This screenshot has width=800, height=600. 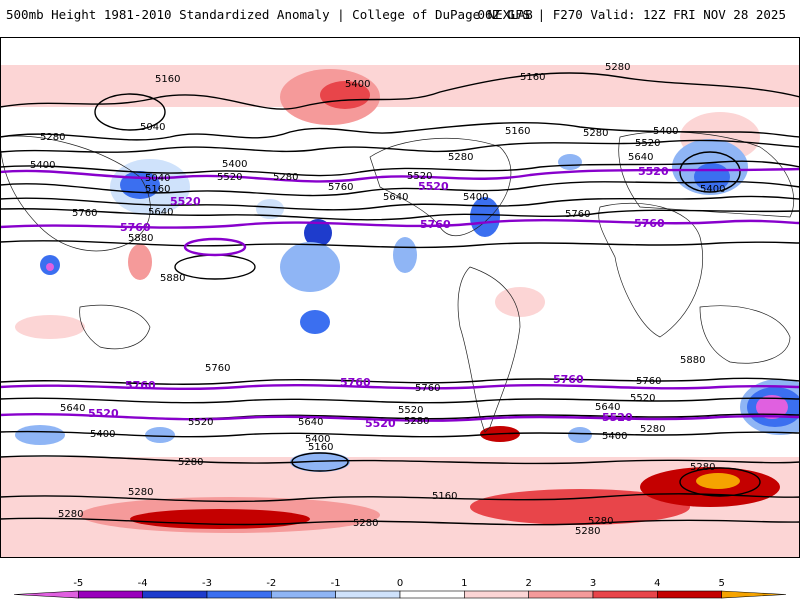 What do you see at coordinates (336, 583) in the screenshot?
I see `colorbar-tick-label: -1` at bounding box center [336, 583].